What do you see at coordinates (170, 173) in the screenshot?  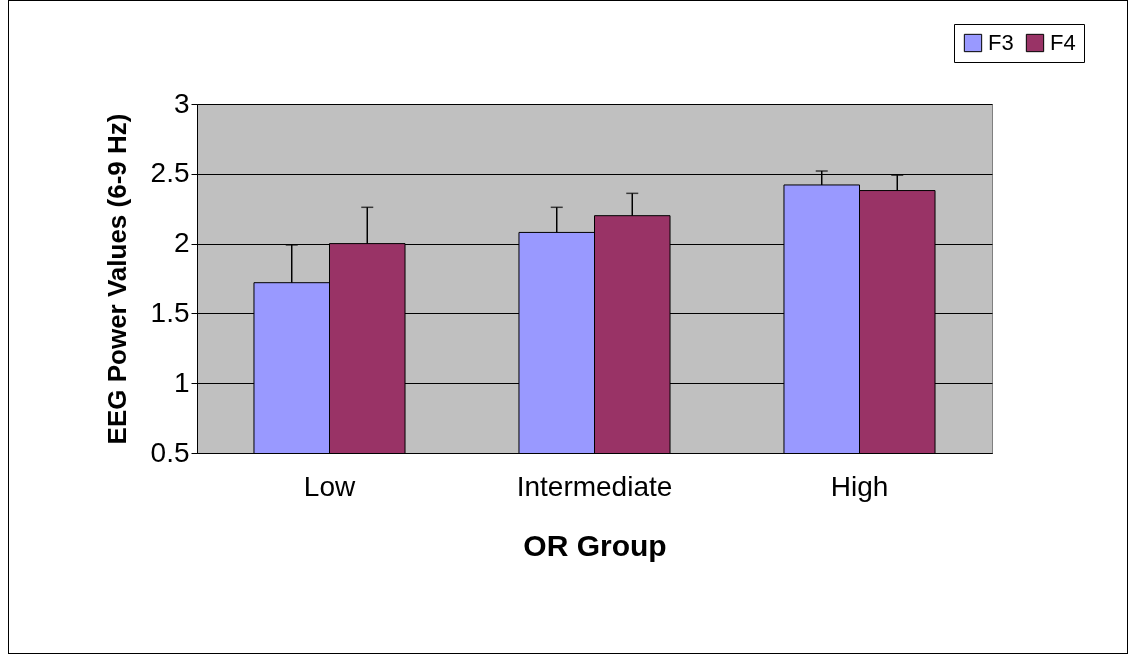 I see `y-tick-label: 2.5` at bounding box center [170, 173].